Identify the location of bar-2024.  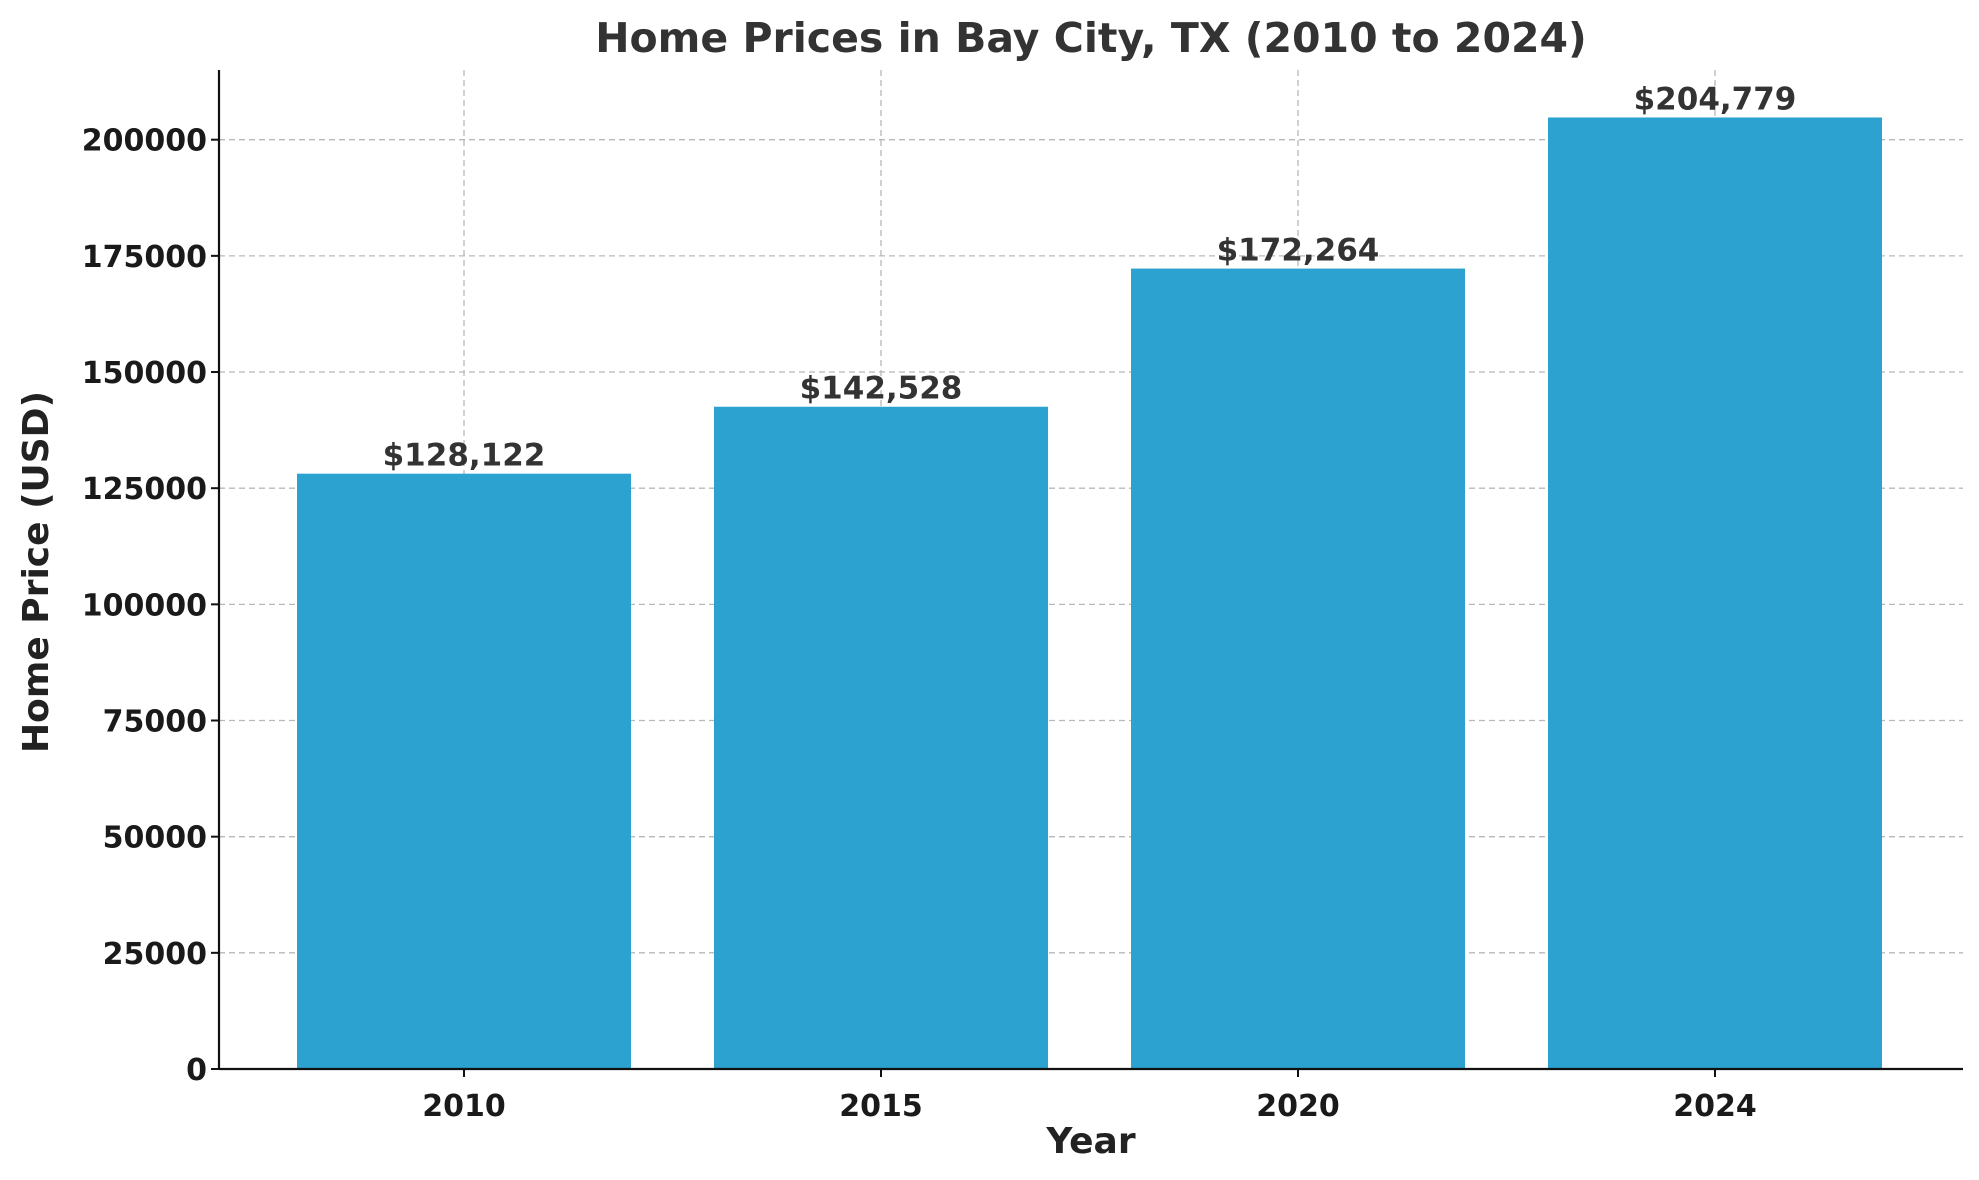
(1715, 593).